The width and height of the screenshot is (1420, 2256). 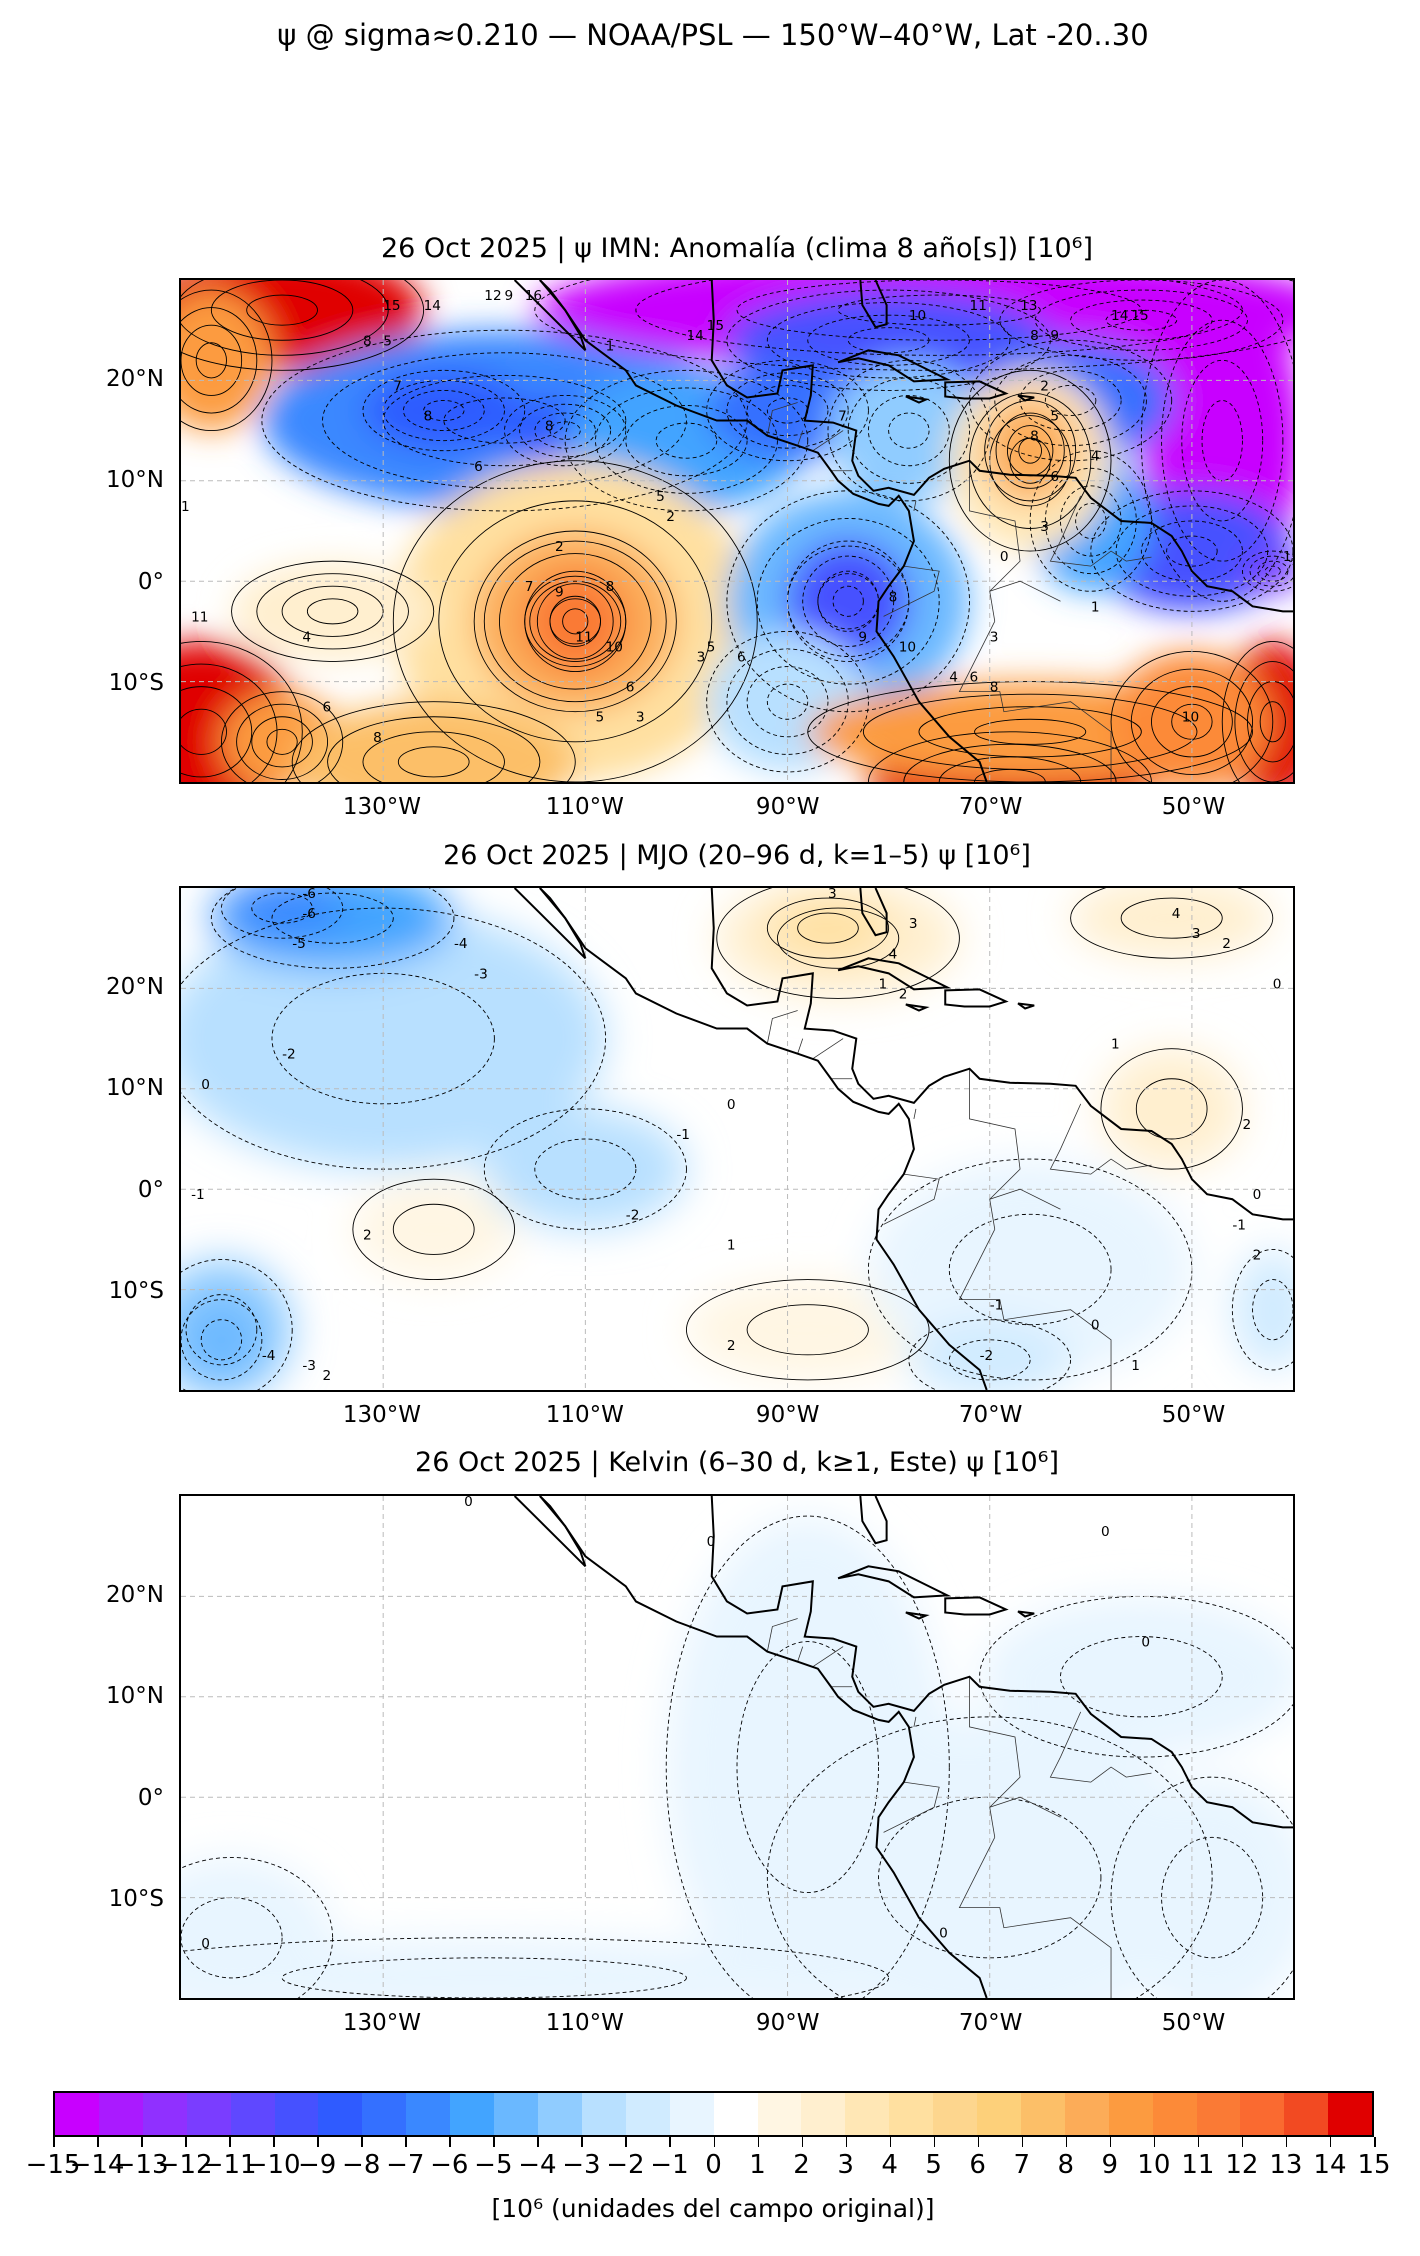 I want to click on y-tick-label: 20°N, so click(x=135, y=379).